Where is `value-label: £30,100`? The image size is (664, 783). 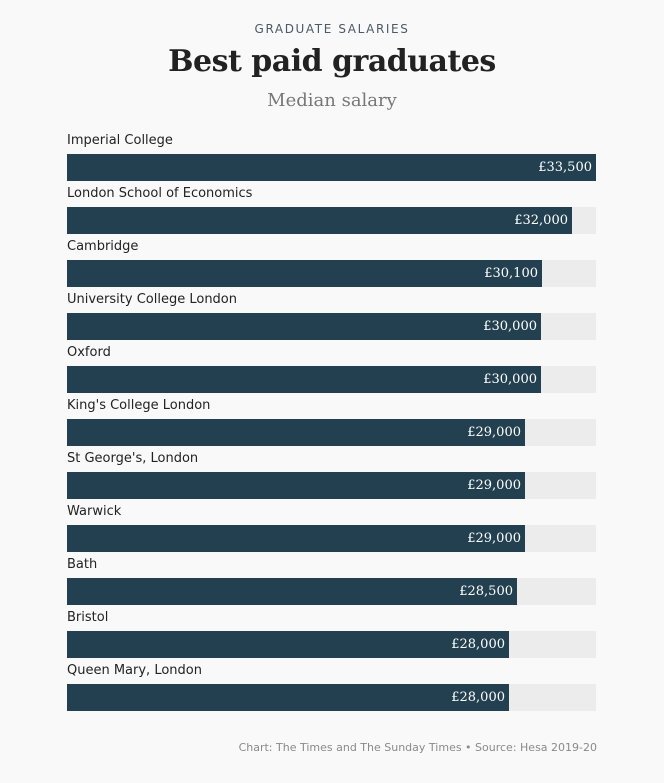 value-label: £30,100 is located at coordinates (511, 273).